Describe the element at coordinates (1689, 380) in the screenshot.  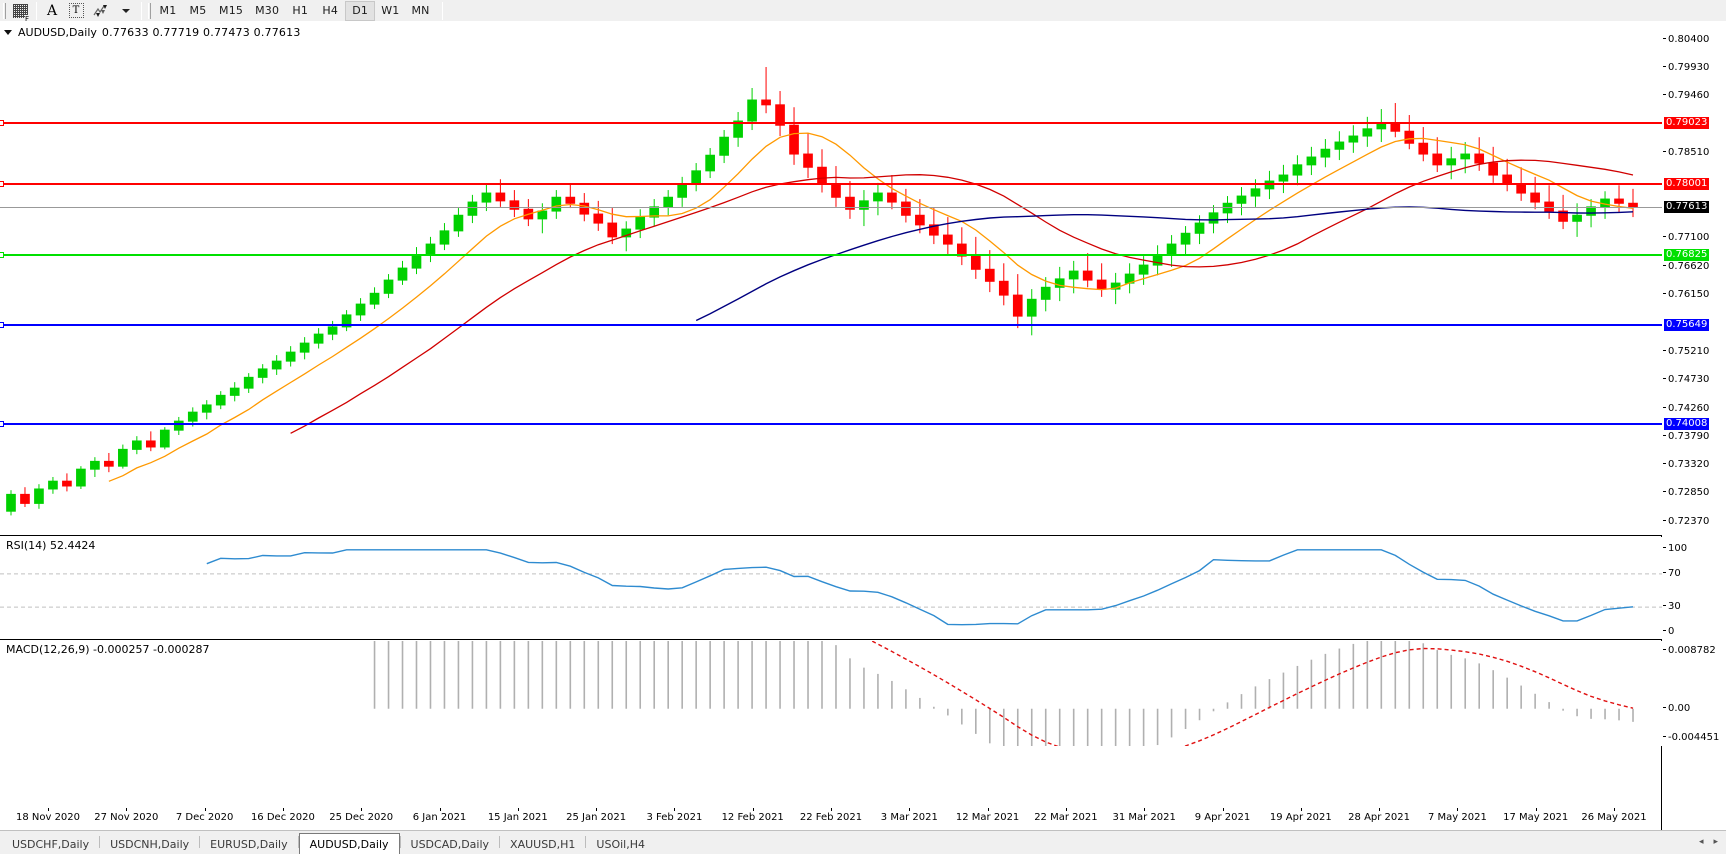
I see `price-tick-label: 0.74730` at that location.